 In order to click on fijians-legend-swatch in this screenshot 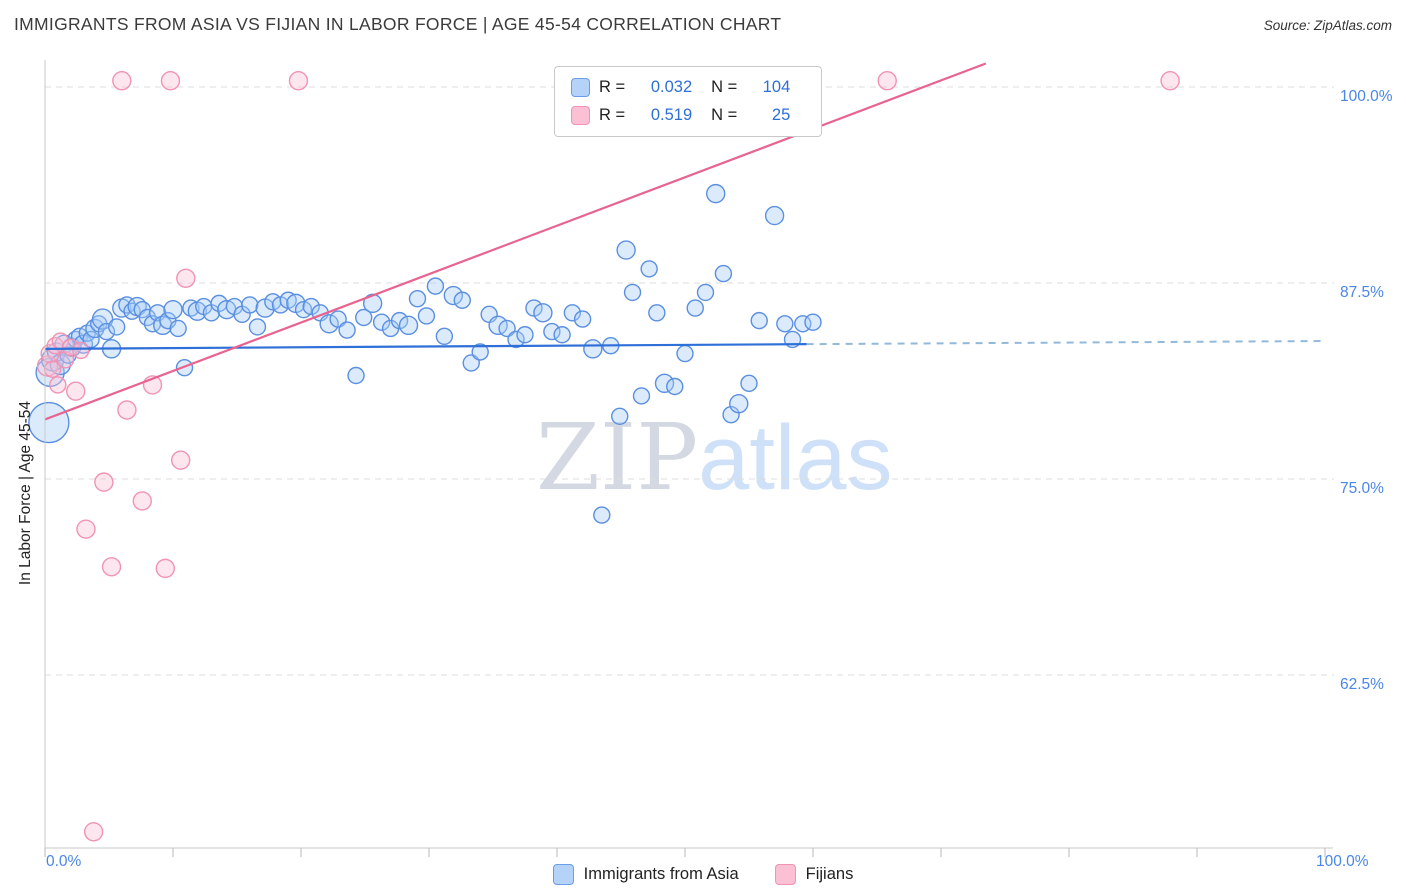, I will do `click(785, 874)`.